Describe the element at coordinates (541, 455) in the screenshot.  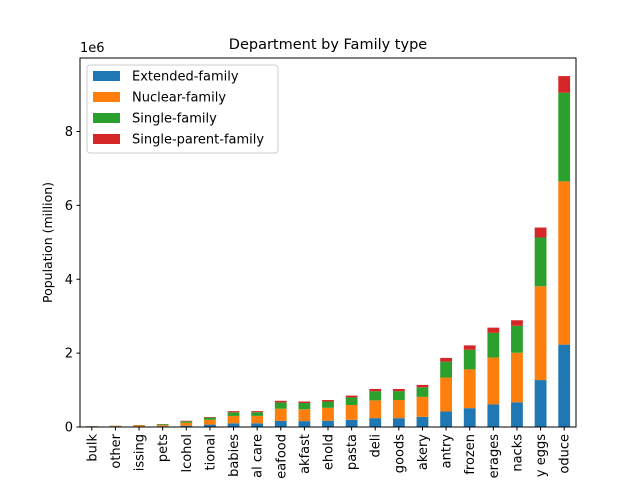
I see `x-tick-label: y eggs` at that location.